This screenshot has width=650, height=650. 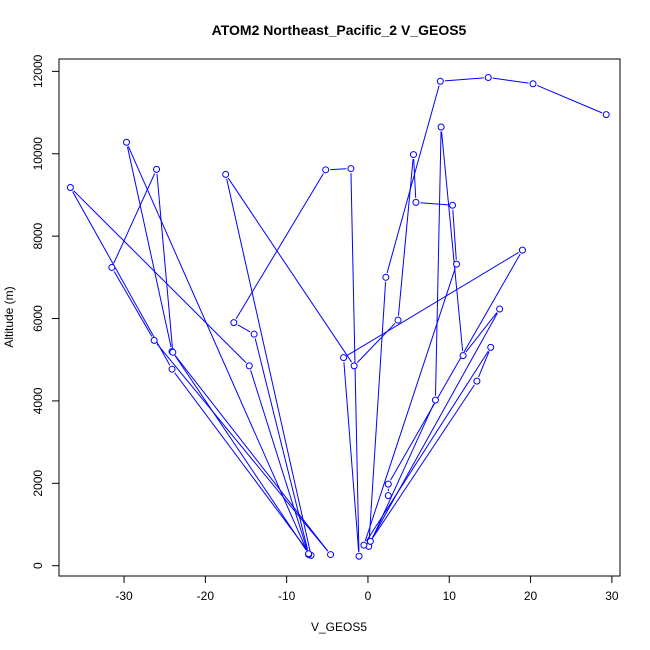 I want to click on x-axis: -30 -20 -10 0 10 20 30, so click(x=367, y=589).